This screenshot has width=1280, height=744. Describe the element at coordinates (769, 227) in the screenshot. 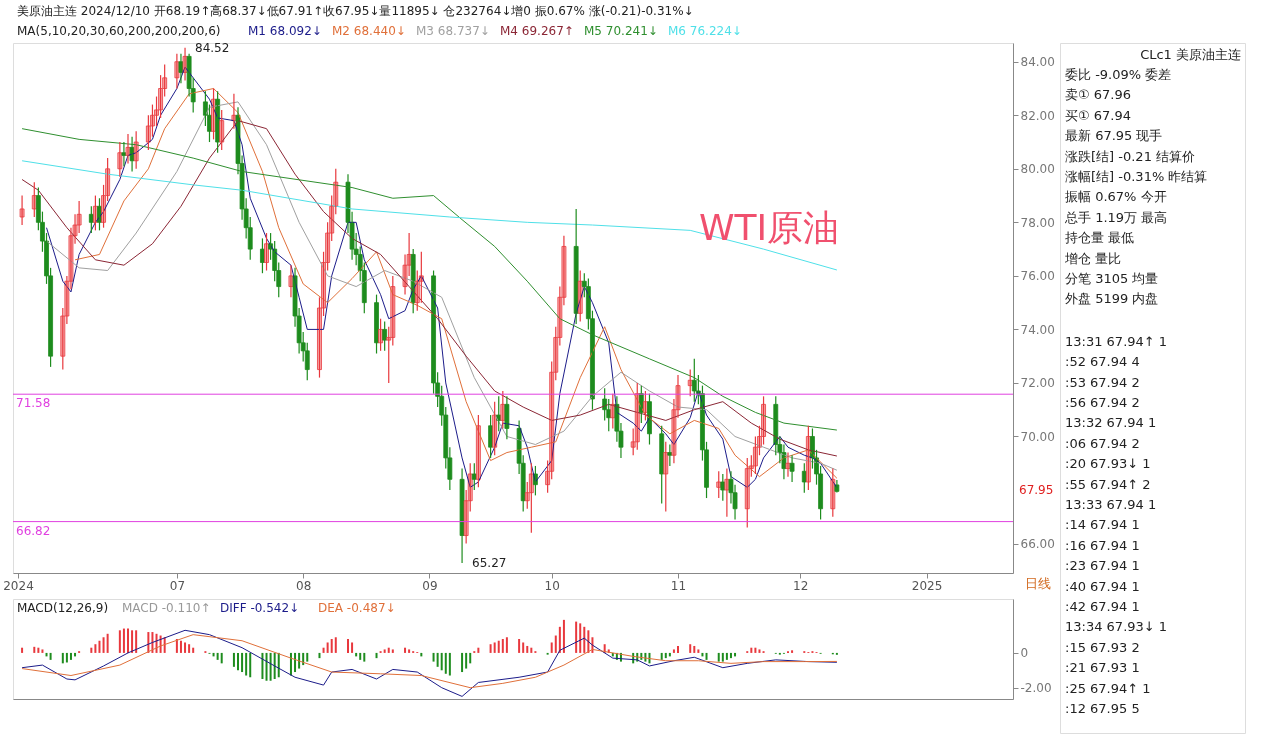

I see `annotation: WTI原油` at that location.